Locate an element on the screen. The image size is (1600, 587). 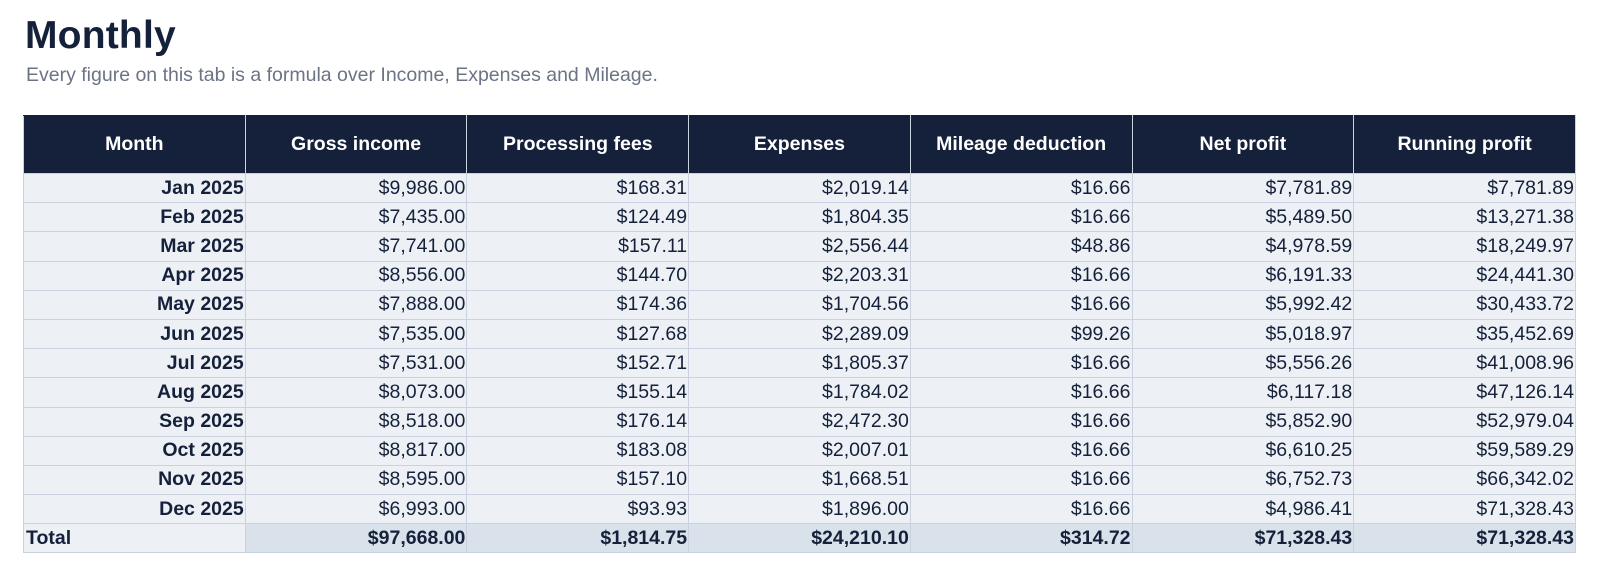
cell-processing-fees: $174.36 is located at coordinates (578, 304).